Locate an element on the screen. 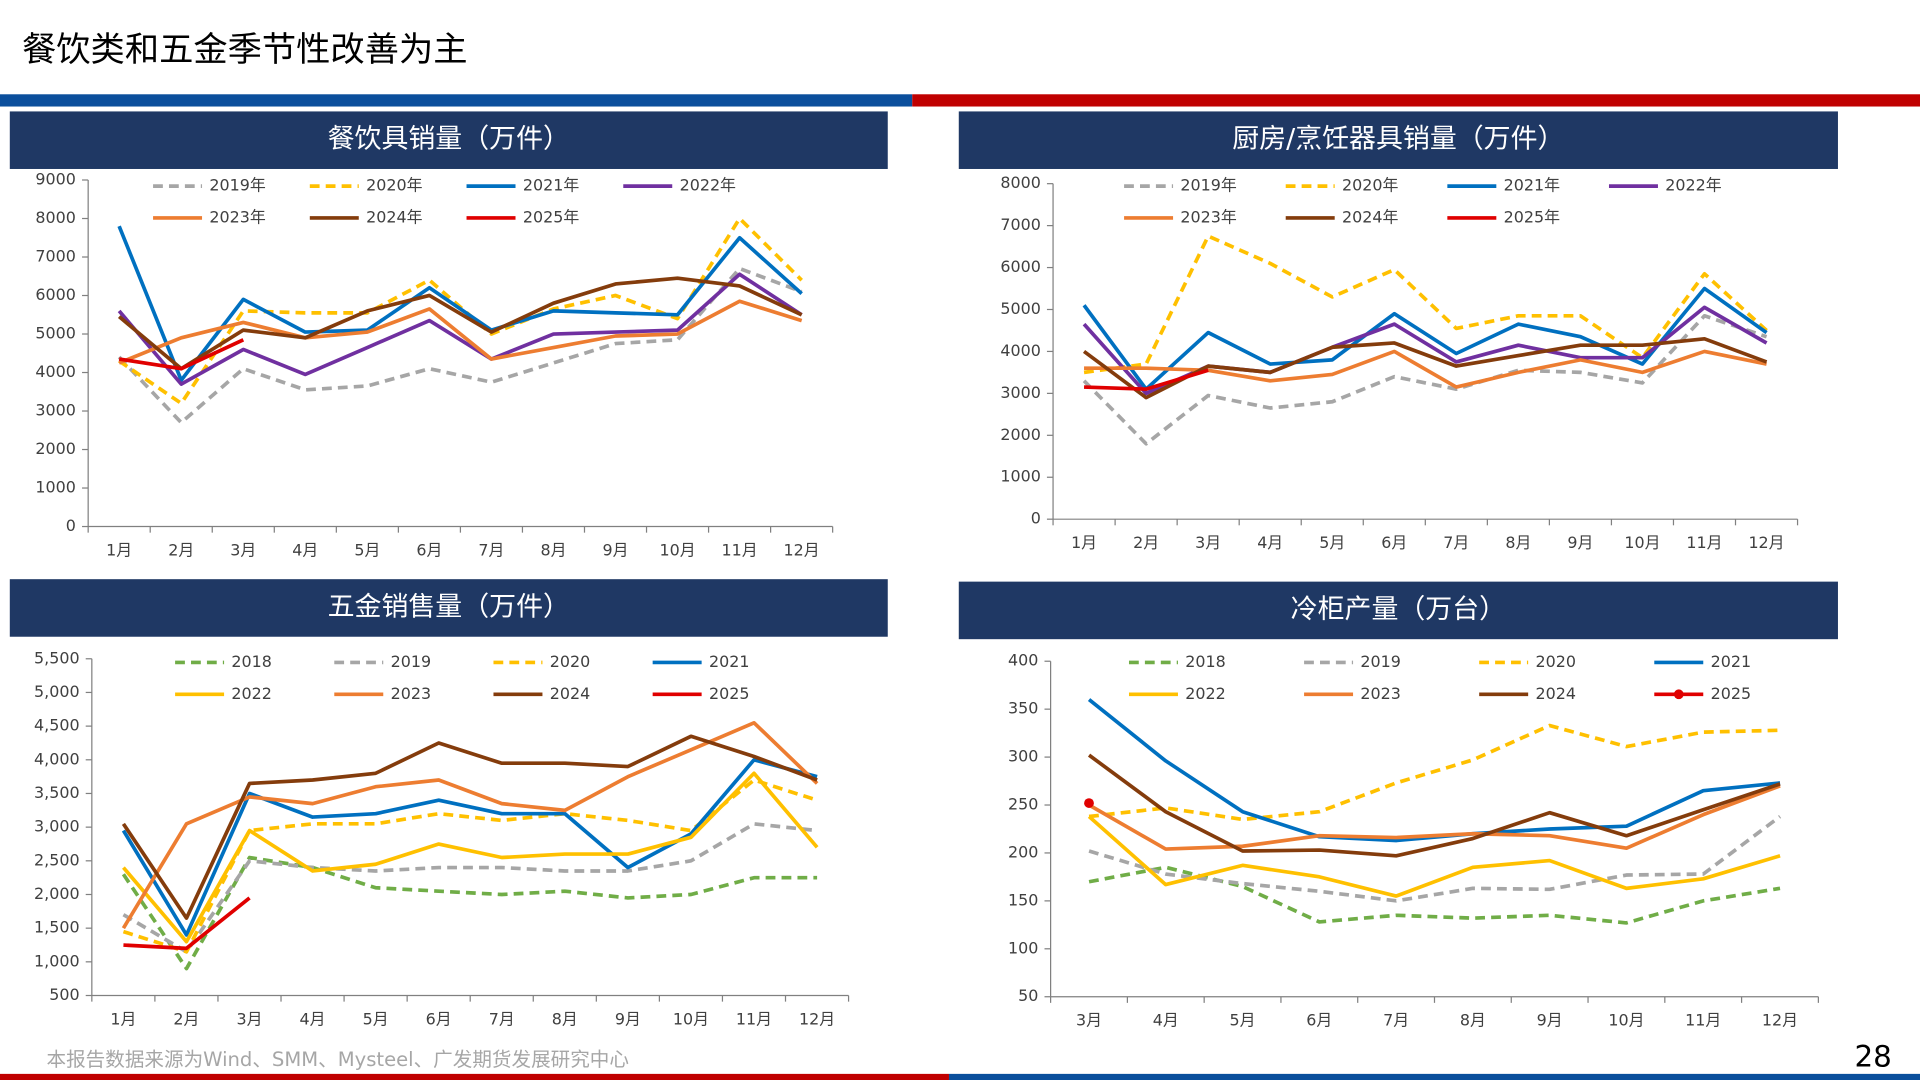 This screenshot has height=1080, width=1920. y-tick-label: 300 is located at coordinates (1023, 756).